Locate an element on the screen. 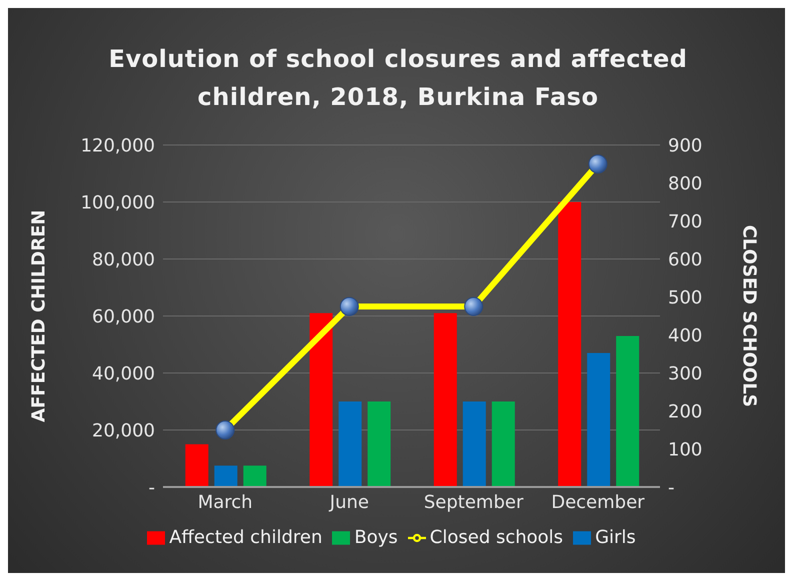 The width and height of the screenshot is (793, 581). legend-label: Girls is located at coordinates (615, 537).